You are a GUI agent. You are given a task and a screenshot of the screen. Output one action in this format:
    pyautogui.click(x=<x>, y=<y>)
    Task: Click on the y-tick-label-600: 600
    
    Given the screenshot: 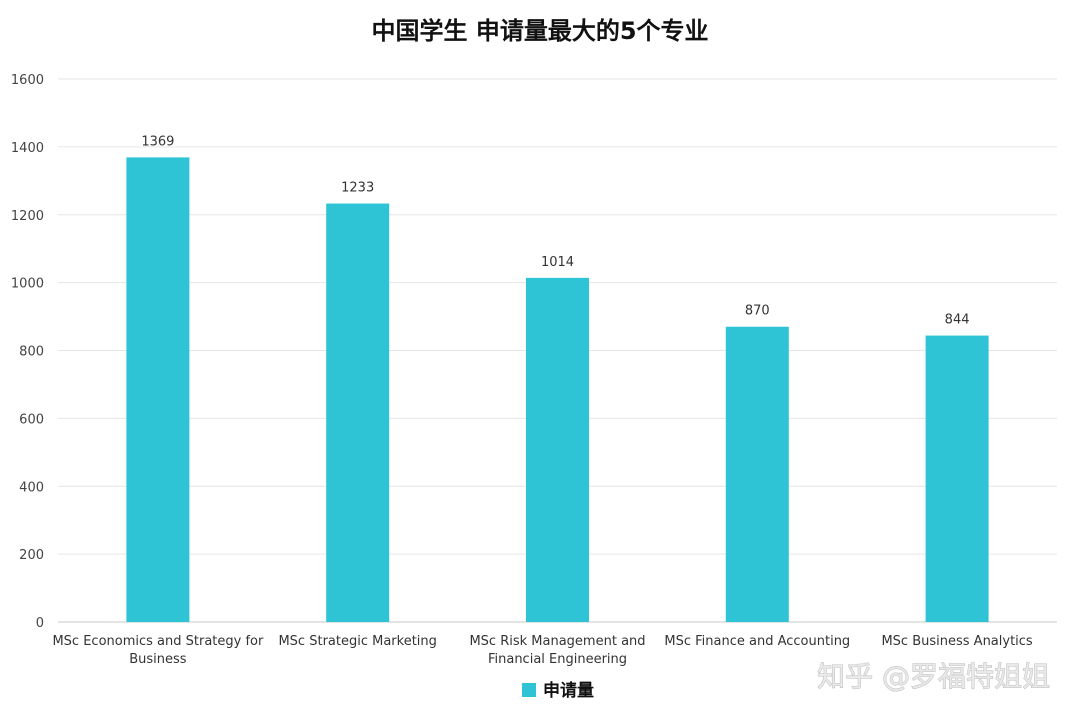 What is the action you would take?
    pyautogui.click(x=31, y=419)
    